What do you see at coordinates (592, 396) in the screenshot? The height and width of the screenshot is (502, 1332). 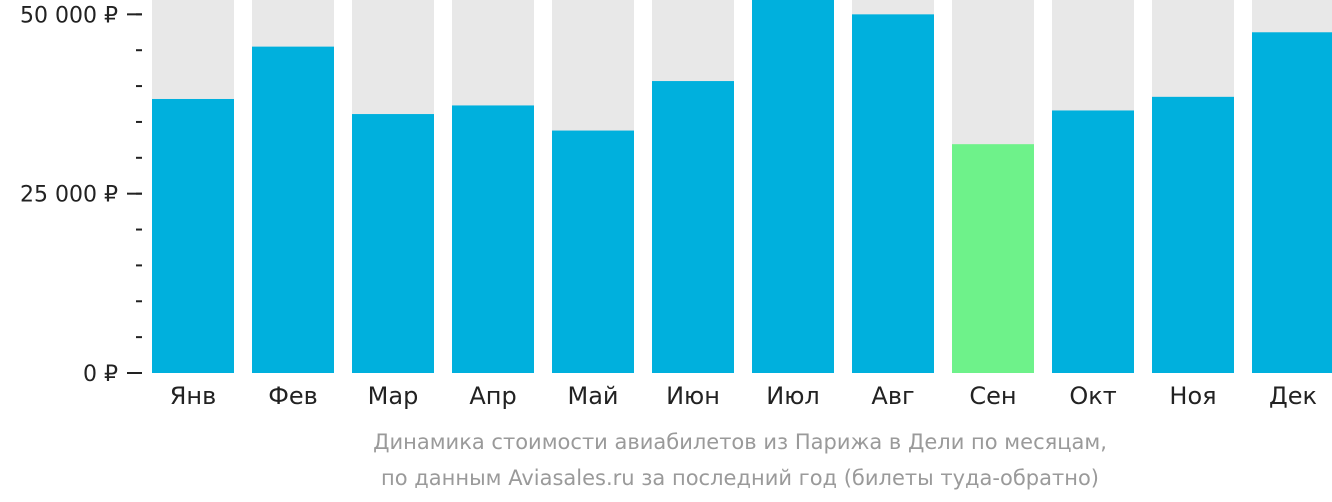 I see `x-tick-label: Май` at bounding box center [592, 396].